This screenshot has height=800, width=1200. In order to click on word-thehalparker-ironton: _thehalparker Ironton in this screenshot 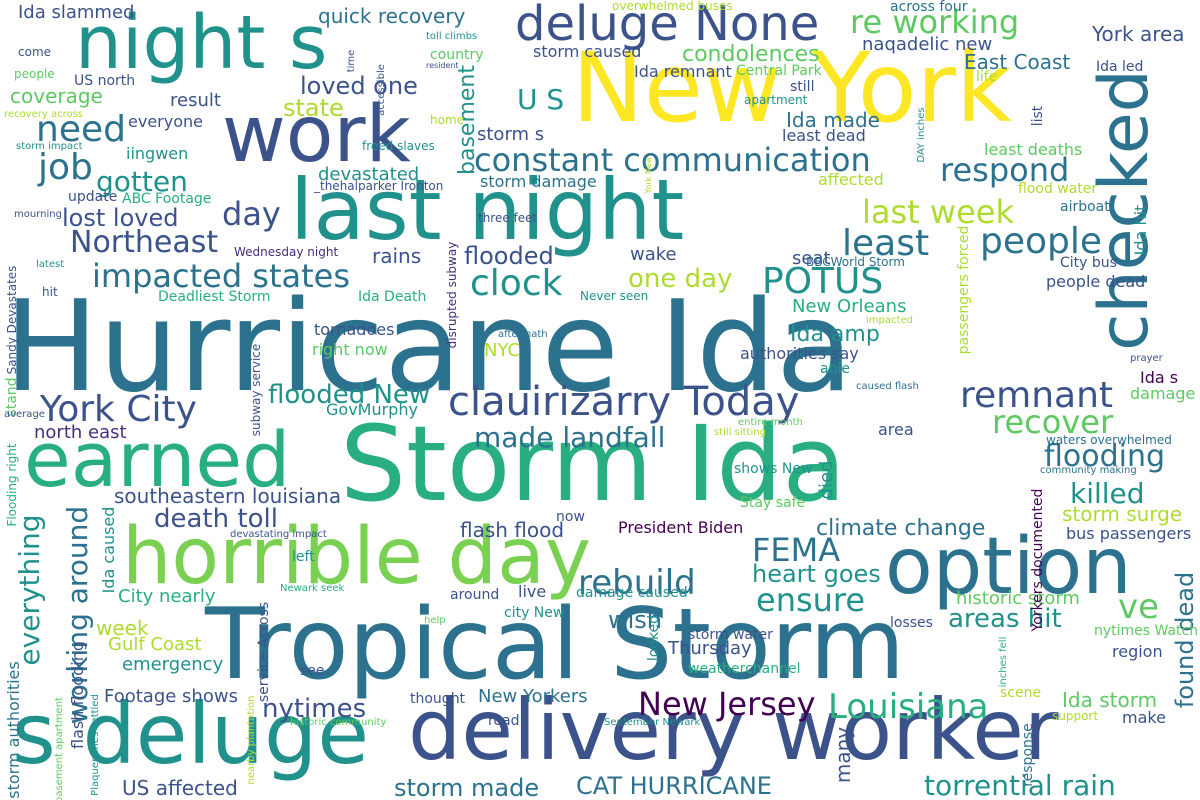, I will do `click(379, 186)`.